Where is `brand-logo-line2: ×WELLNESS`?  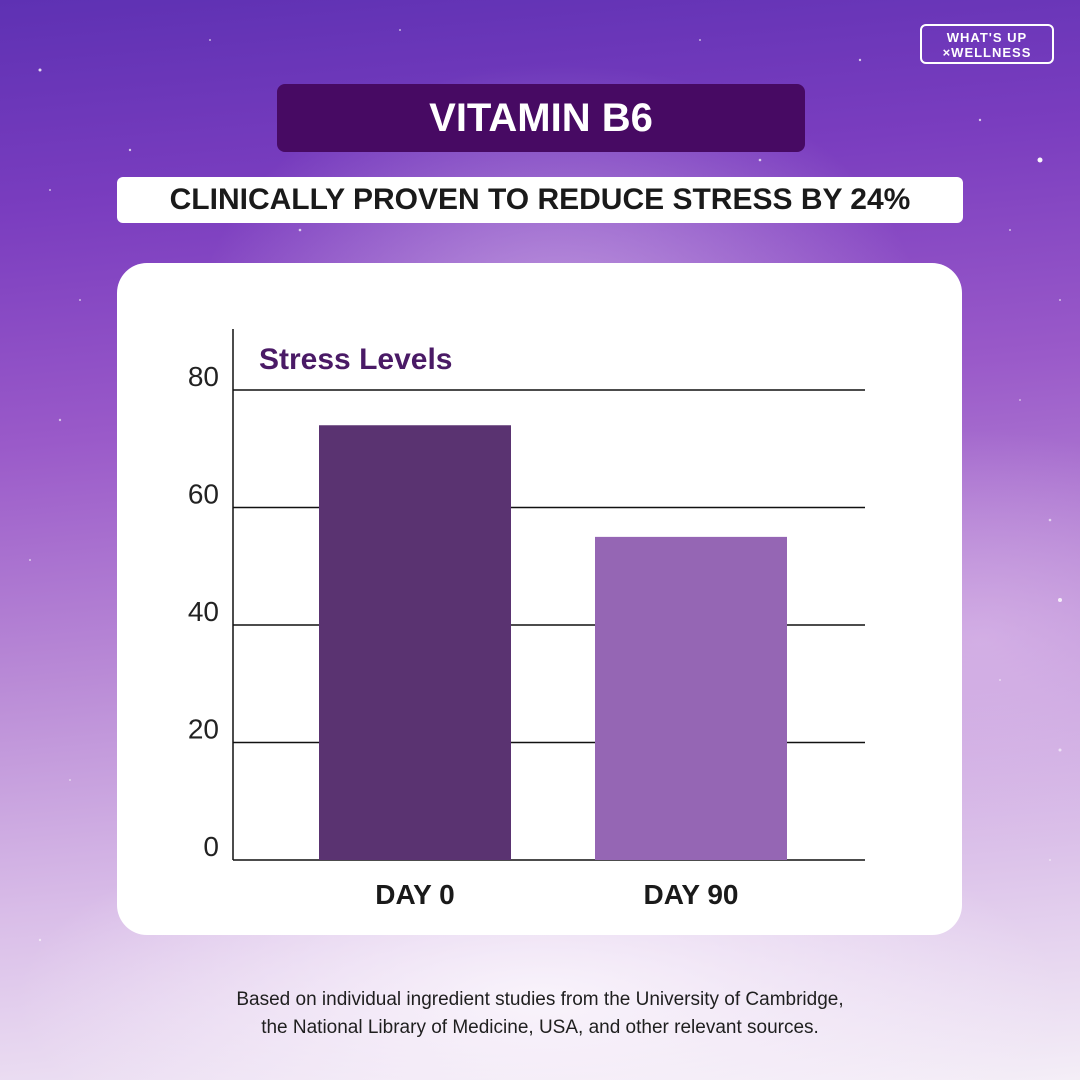
brand-logo-line2: ×WELLNESS is located at coordinates (987, 52).